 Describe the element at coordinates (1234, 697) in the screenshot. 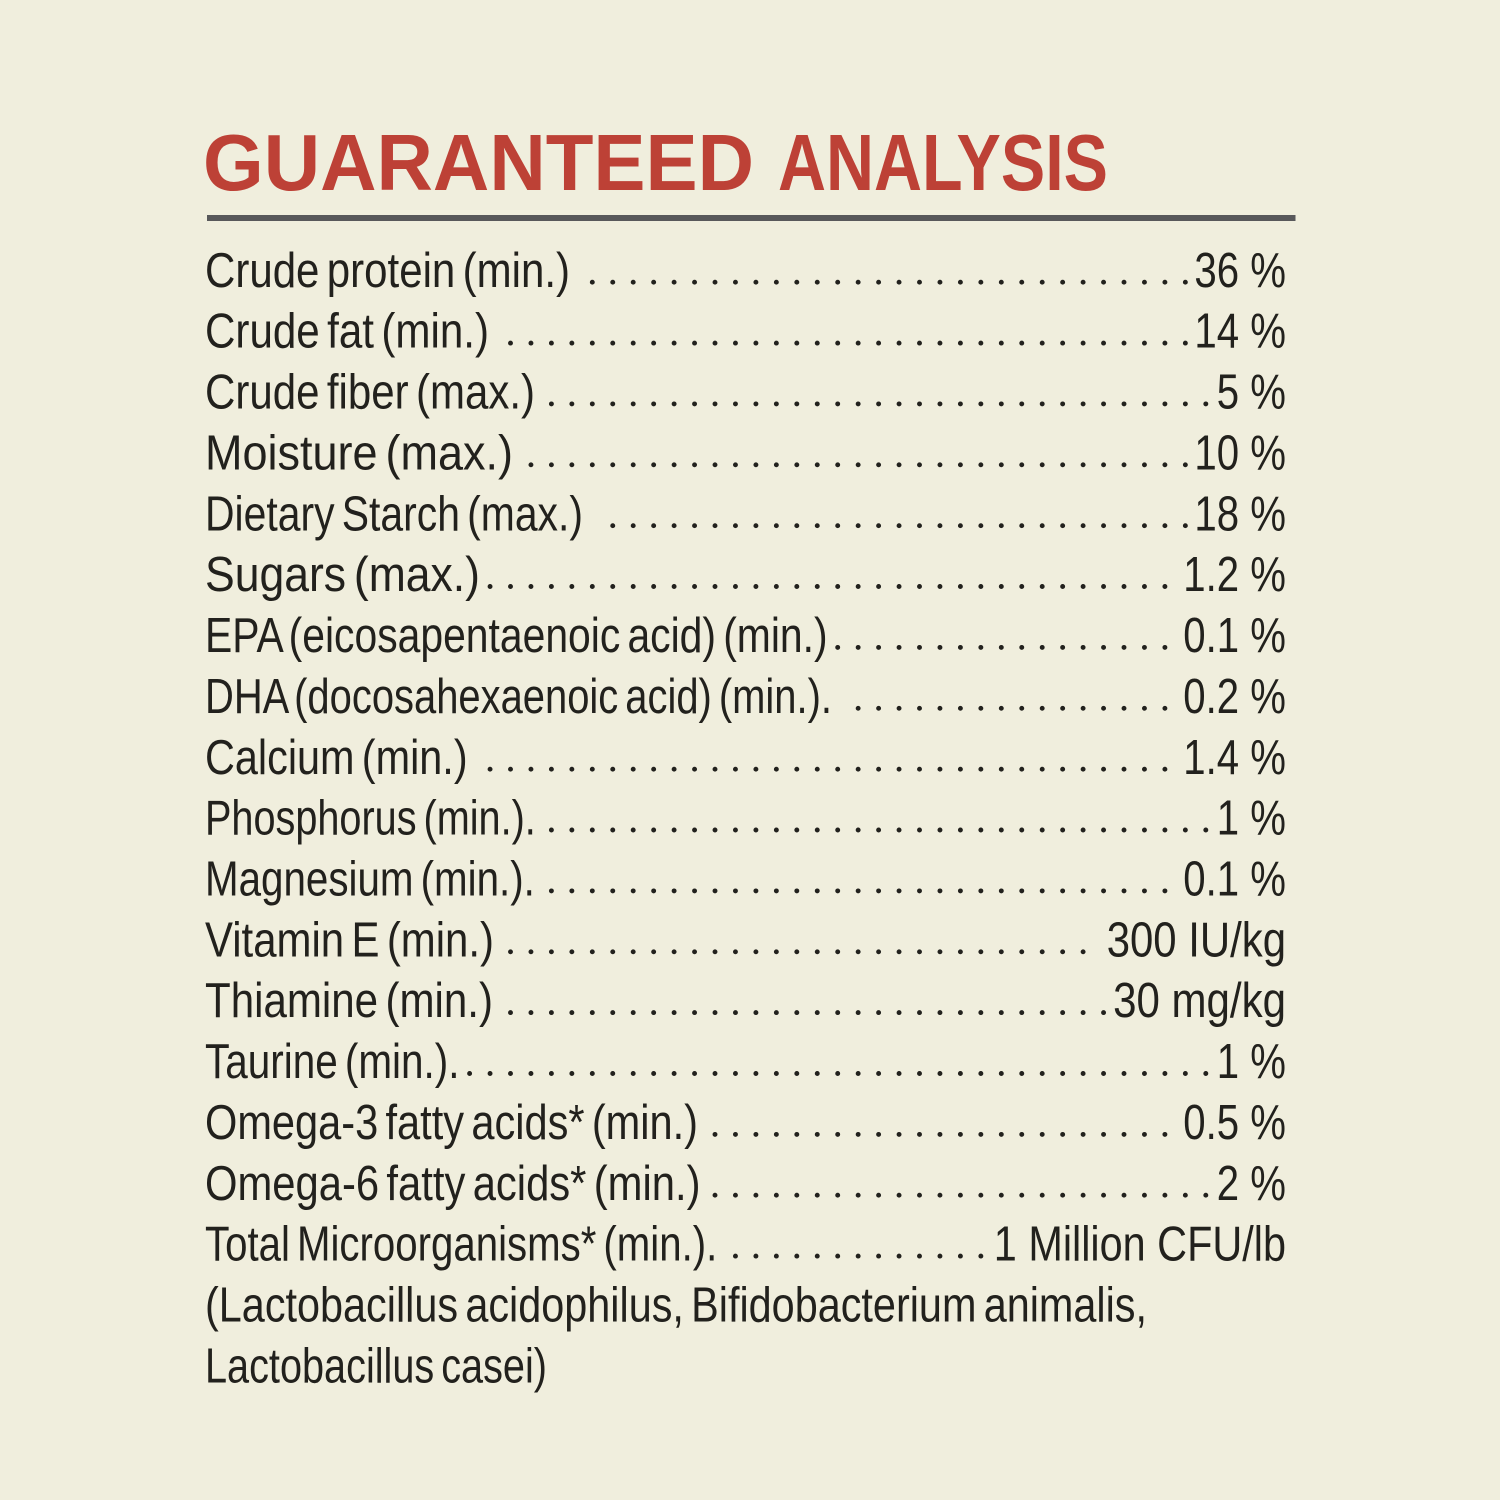

I see `svg-text: 0.2 %` at that location.